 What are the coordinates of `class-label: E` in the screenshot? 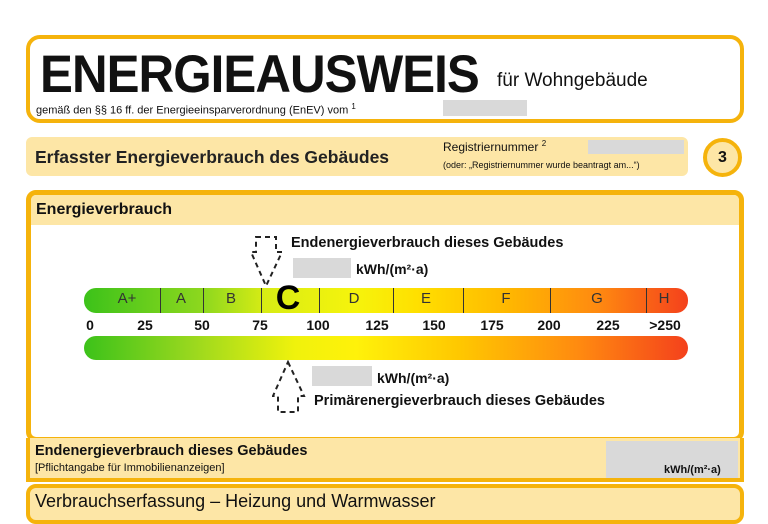 It's located at (426, 298).